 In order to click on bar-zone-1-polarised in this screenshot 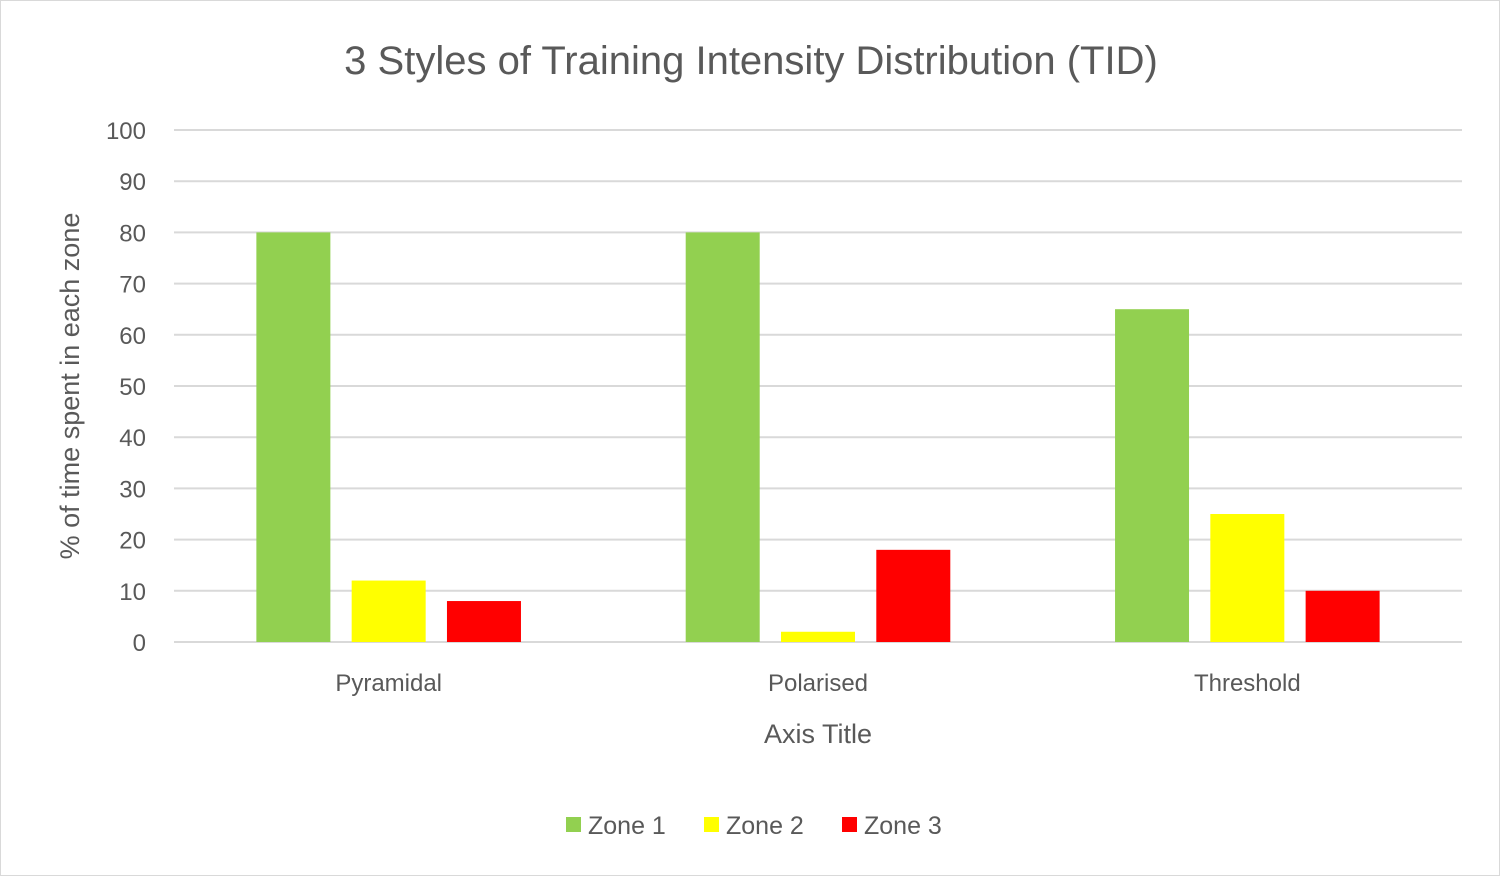, I will do `click(722, 437)`.